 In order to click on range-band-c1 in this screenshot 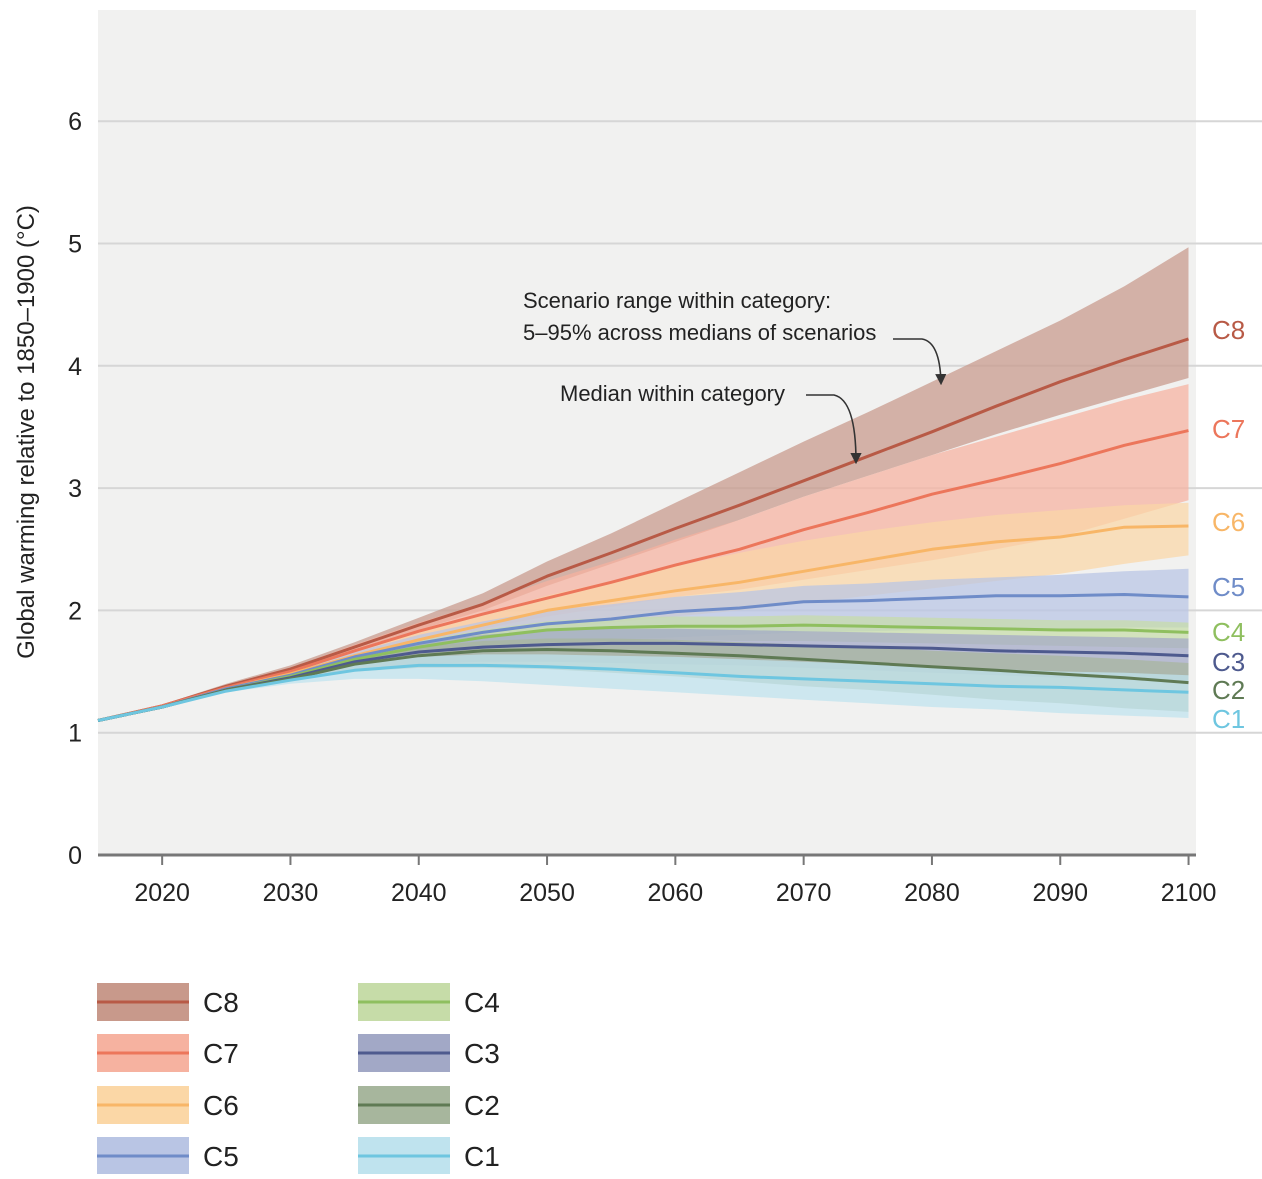, I will do `click(643, 687)`.